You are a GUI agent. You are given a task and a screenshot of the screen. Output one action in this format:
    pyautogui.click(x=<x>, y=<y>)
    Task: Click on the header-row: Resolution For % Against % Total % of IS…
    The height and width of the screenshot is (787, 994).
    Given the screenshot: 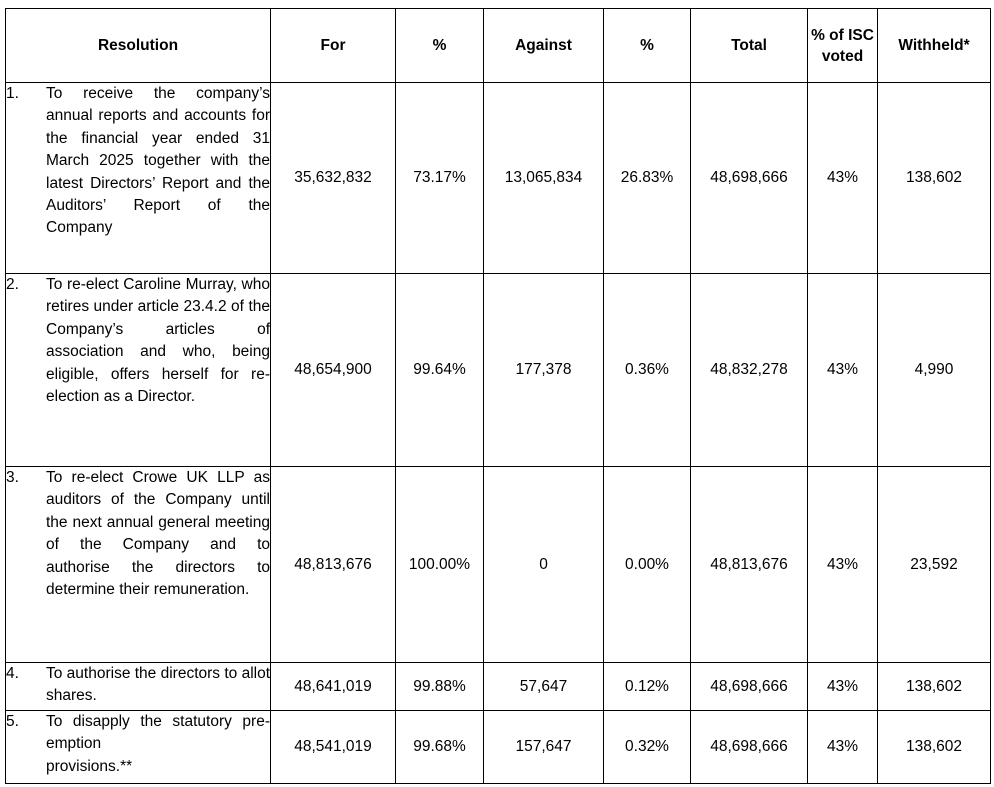 What is the action you would take?
    pyautogui.click(x=498, y=45)
    